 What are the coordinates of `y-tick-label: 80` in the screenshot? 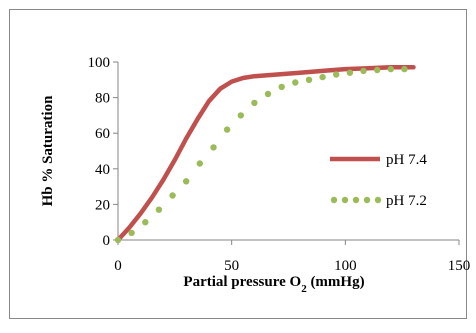 It's located at (102, 99).